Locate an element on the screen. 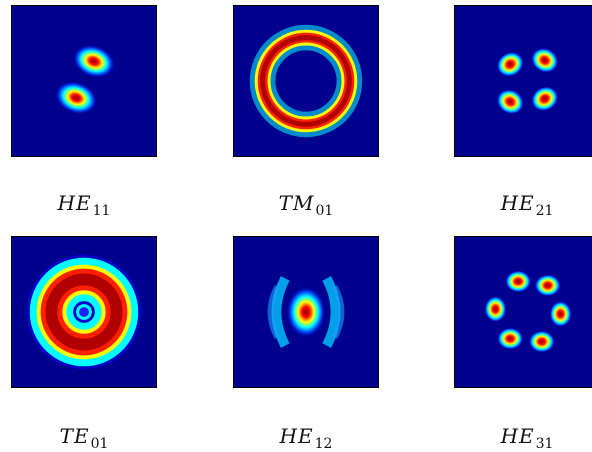 The image size is (592, 452). caption-he31: HE31 is located at coordinates (527, 438).